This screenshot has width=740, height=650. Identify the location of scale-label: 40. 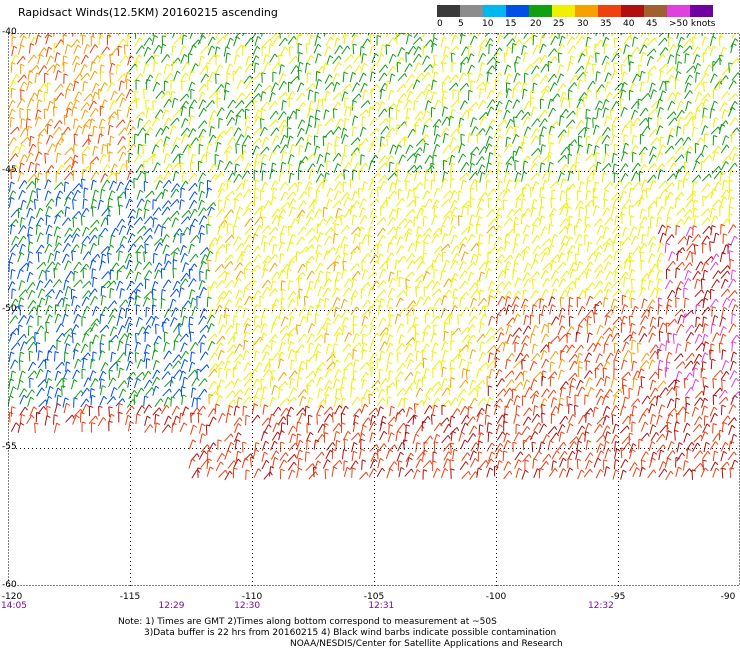
(629, 24).